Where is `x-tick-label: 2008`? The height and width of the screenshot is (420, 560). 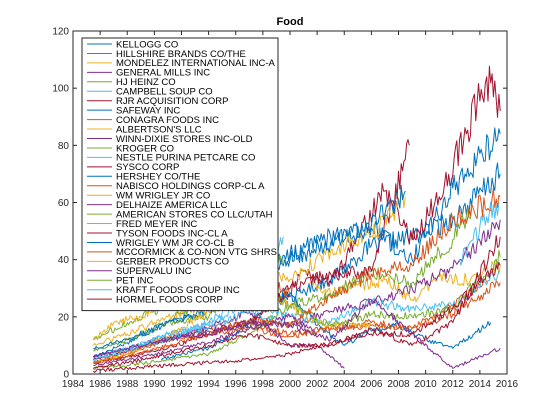 x-tick-label: 2008 is located at coordinates (398, 384).